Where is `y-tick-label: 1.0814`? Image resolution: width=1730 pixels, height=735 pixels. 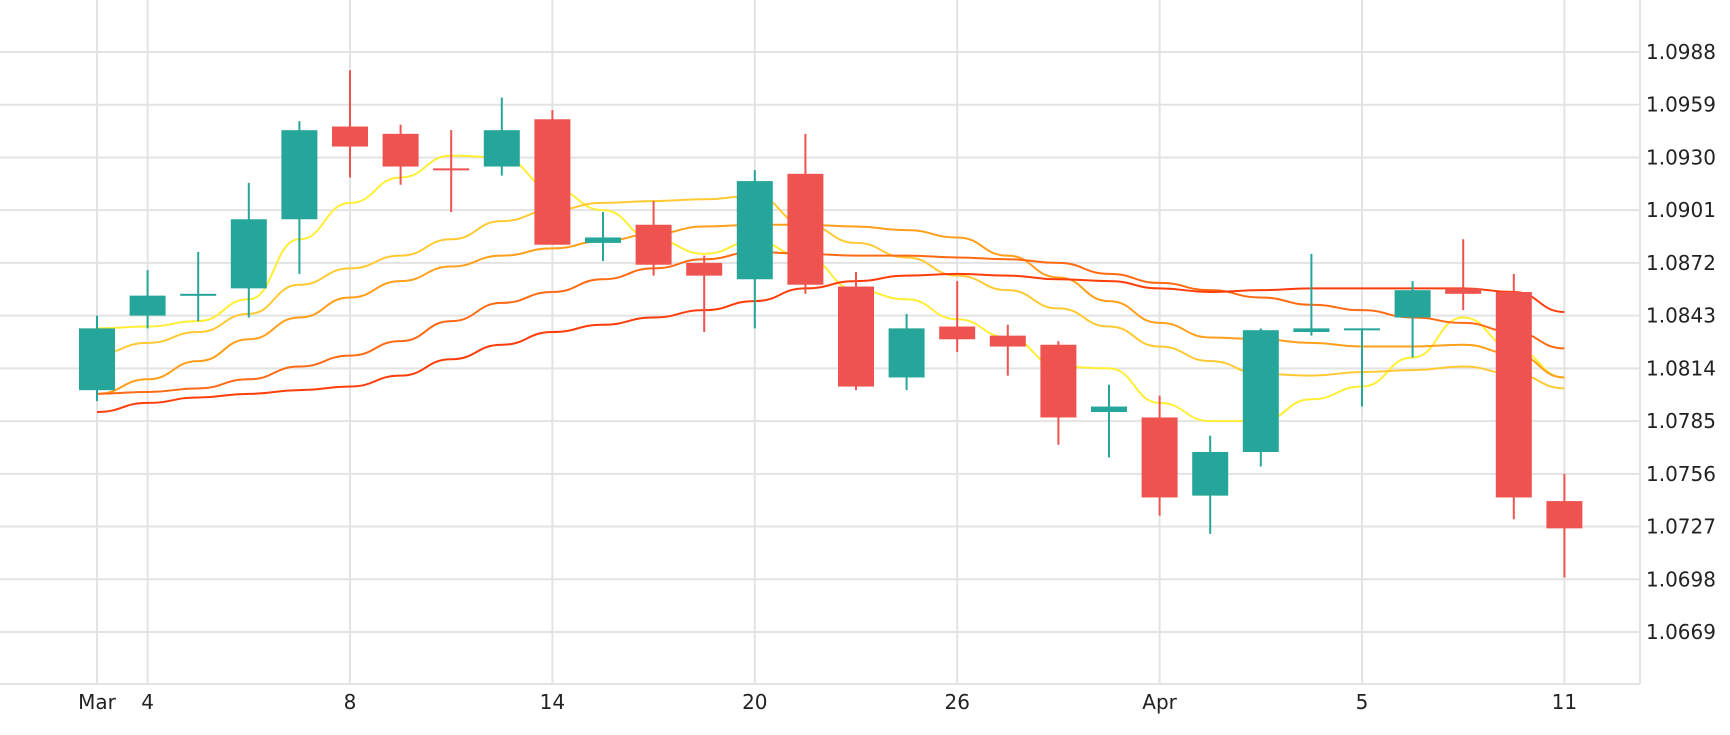 y-tick-label: 1.0814 is located at coordinates (1681, 368).